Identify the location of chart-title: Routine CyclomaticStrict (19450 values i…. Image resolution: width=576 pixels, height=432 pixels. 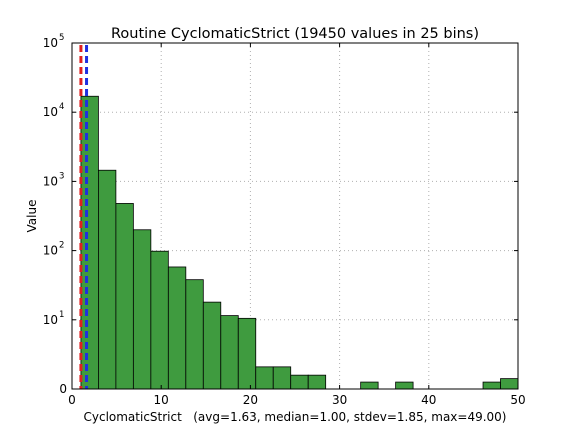
(295, 34).